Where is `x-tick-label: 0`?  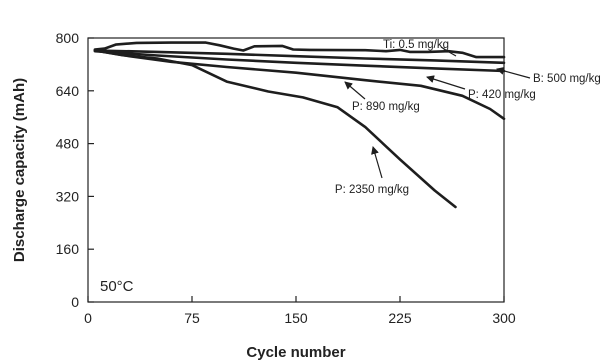 x-tick-label: 0 is located at coordinates (88, 318).